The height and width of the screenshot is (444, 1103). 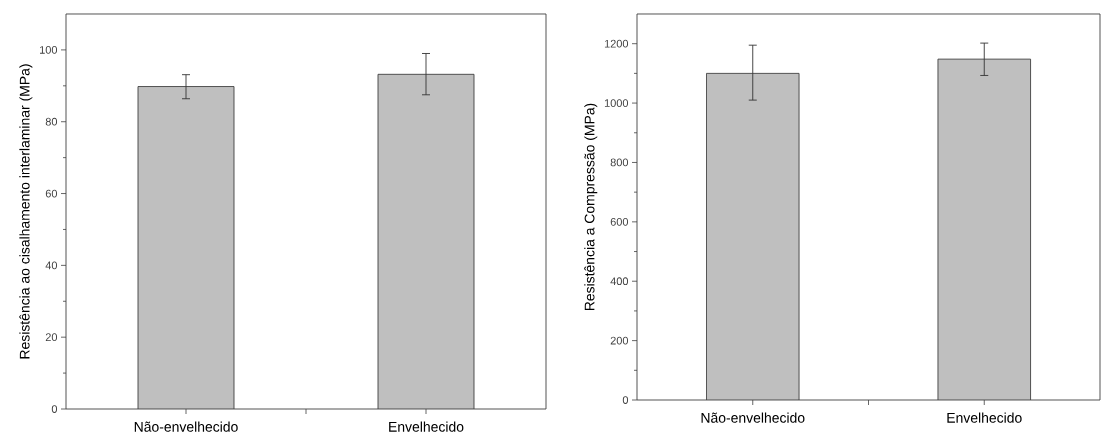 What do you see at coordinates (26, 211) in the screenshot?
I see `y-axis-title: Resistência ao cisalhamento interlaminar (MPa)` at bounding box center [26, 211].